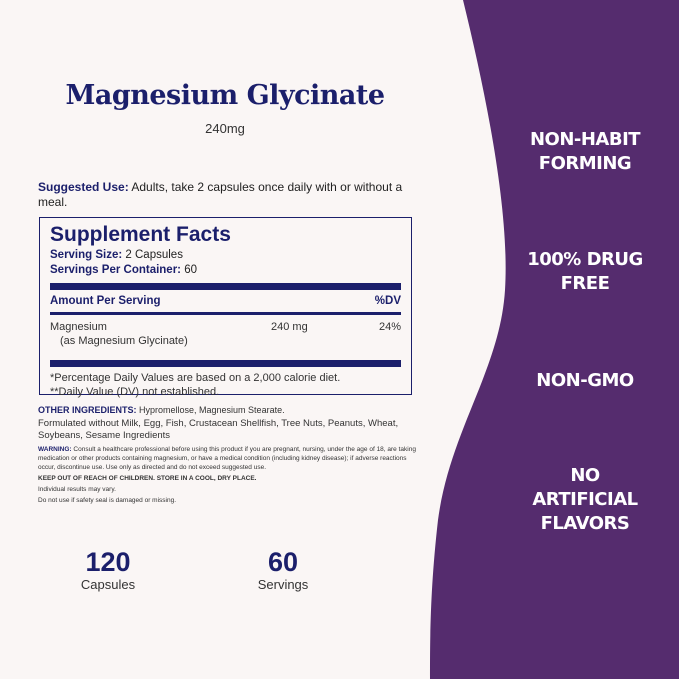 This screenshot has width=679, height=679. I want to click on facts-title: Supplement Facts, so click(140, 234).